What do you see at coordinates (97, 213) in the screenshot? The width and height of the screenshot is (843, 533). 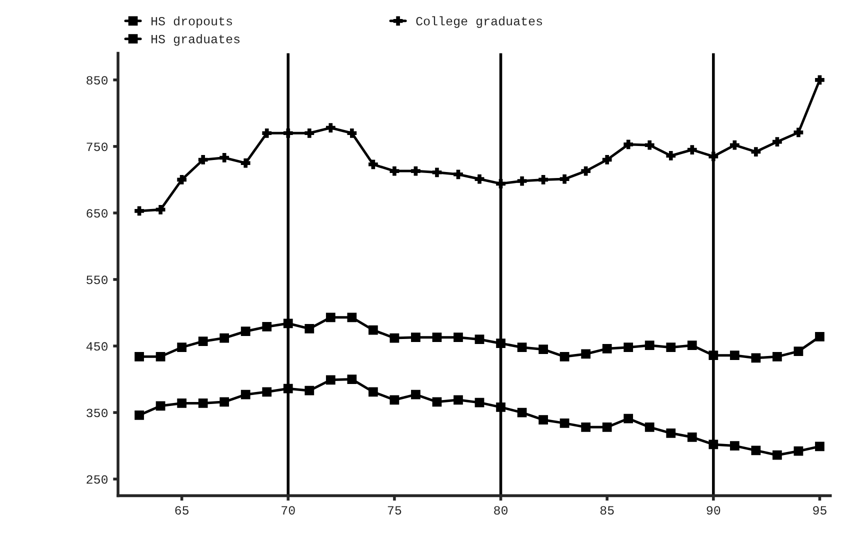 I see `y-tick-label: 650` at bounding box center [97, 213].